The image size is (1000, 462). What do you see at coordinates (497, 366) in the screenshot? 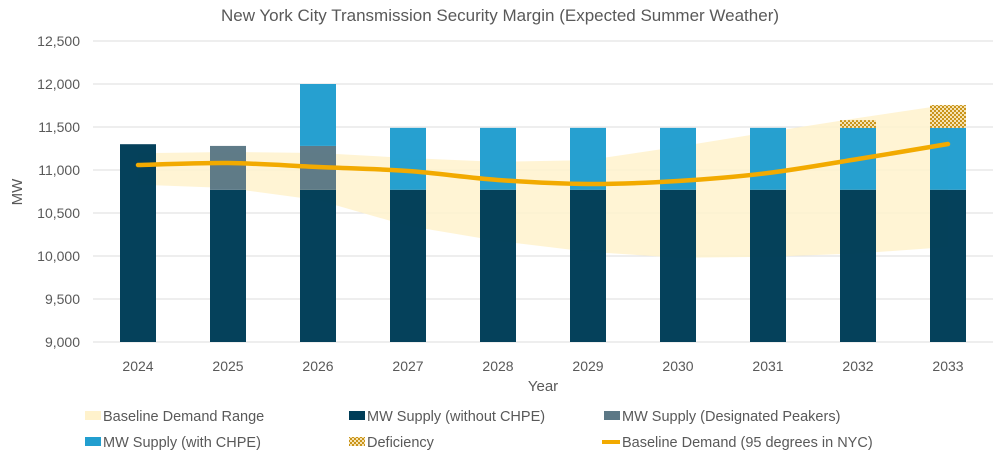
I see `x-tick-label: 2028` at bounding box center [497, 366].